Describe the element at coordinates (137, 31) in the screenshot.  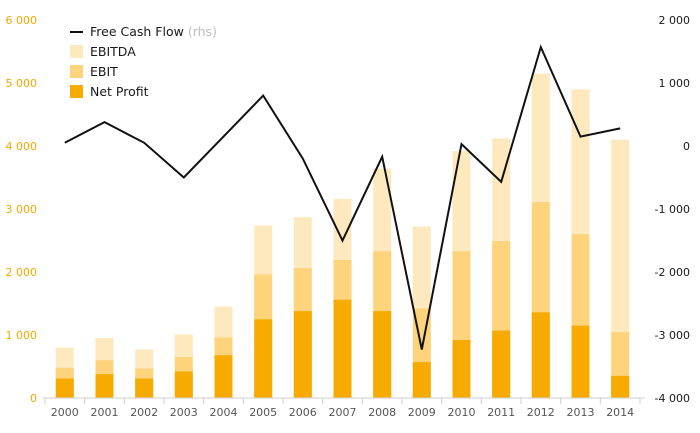
I see `legend-series-name: Free Cash Flow` at that location.